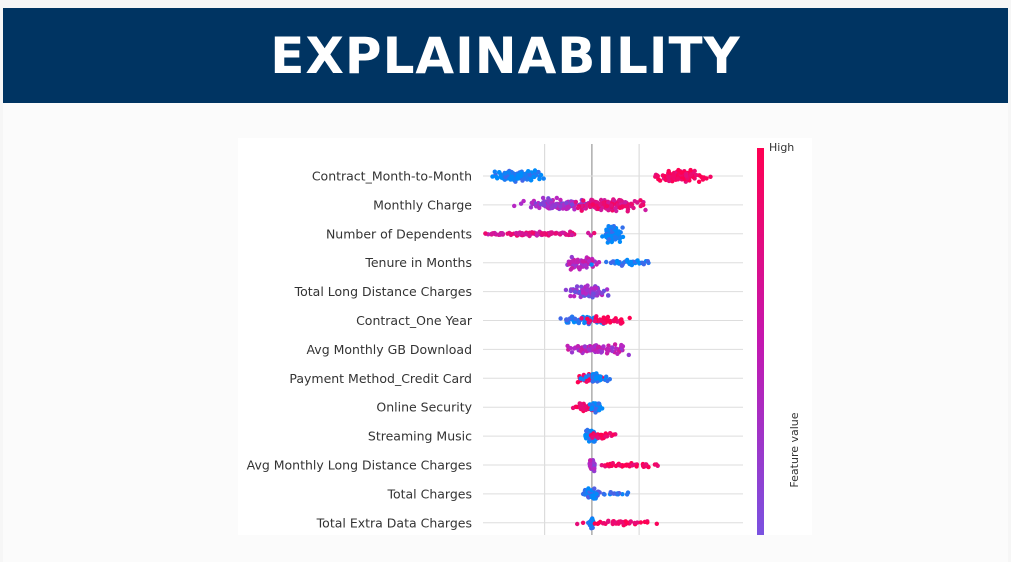  What do you see at coordinates (383, 291) in the screenshot?
I see `feature-label: Total Long Distance Charges` at bounding box center [383, 291].